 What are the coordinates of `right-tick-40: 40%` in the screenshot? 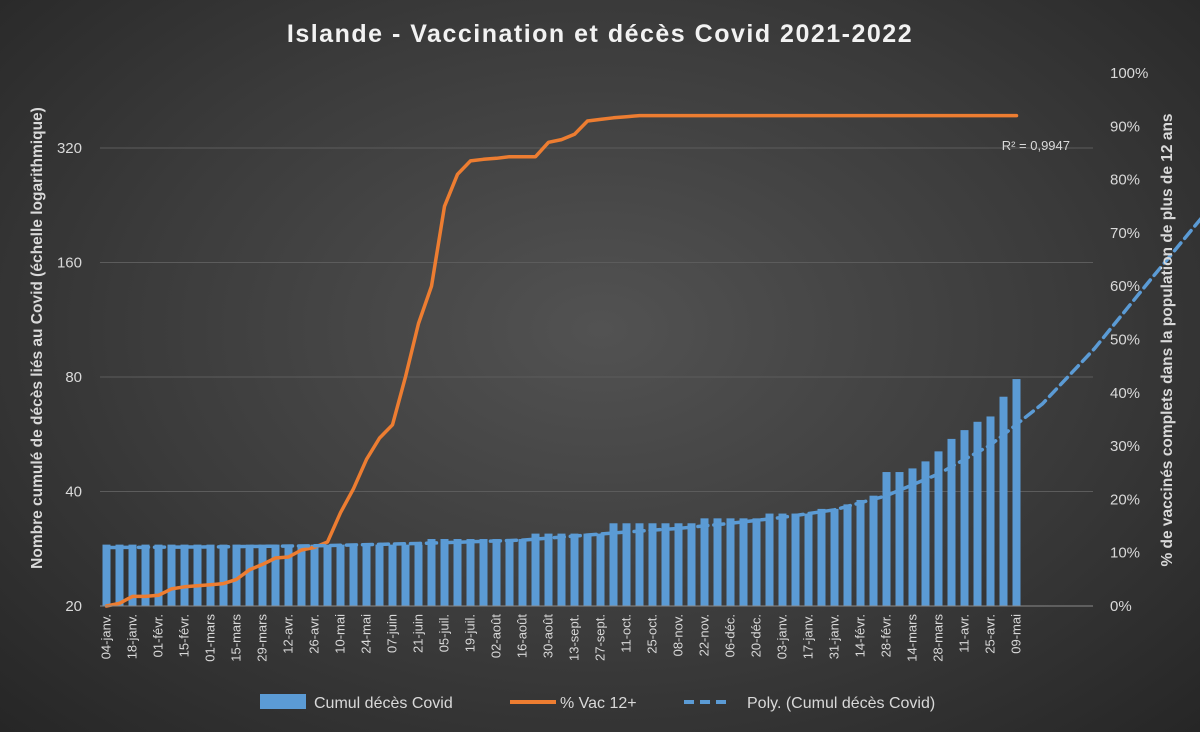 It's located at (1125, 393).